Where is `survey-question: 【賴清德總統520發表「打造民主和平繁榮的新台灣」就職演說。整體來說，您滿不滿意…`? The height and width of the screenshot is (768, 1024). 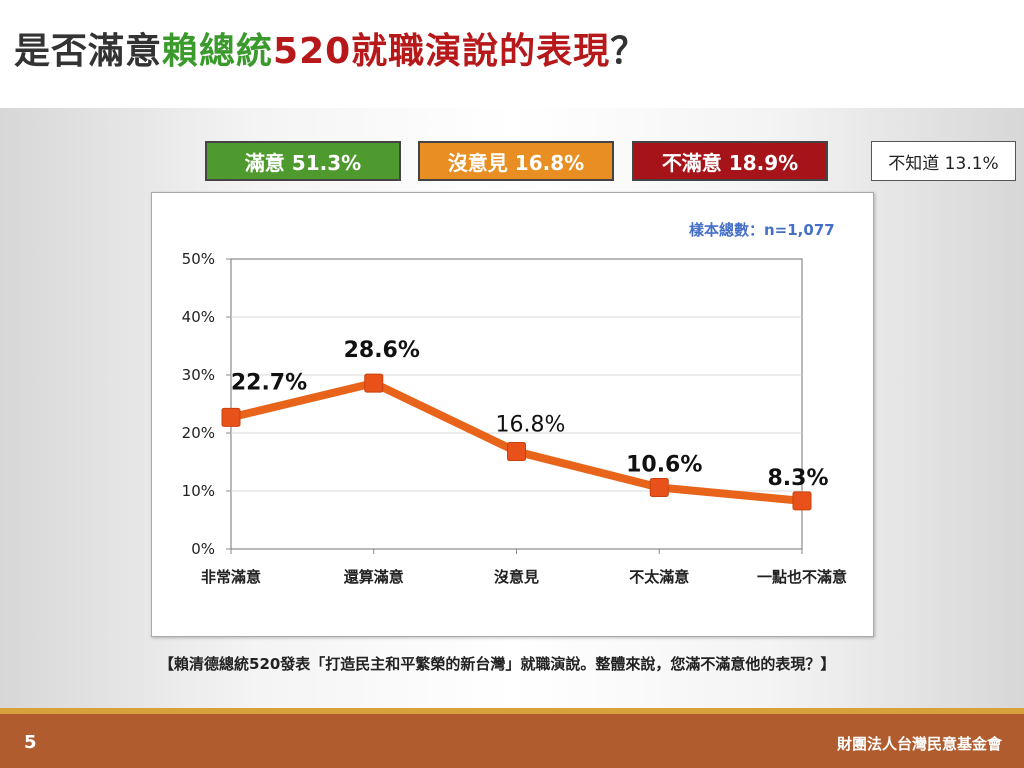
survey-question: 【賴清德總統520發表「打造民主和平繁榮的新台灣」就職演說。整體來說，您滿不滿意… is located at coordinates (497, 664).